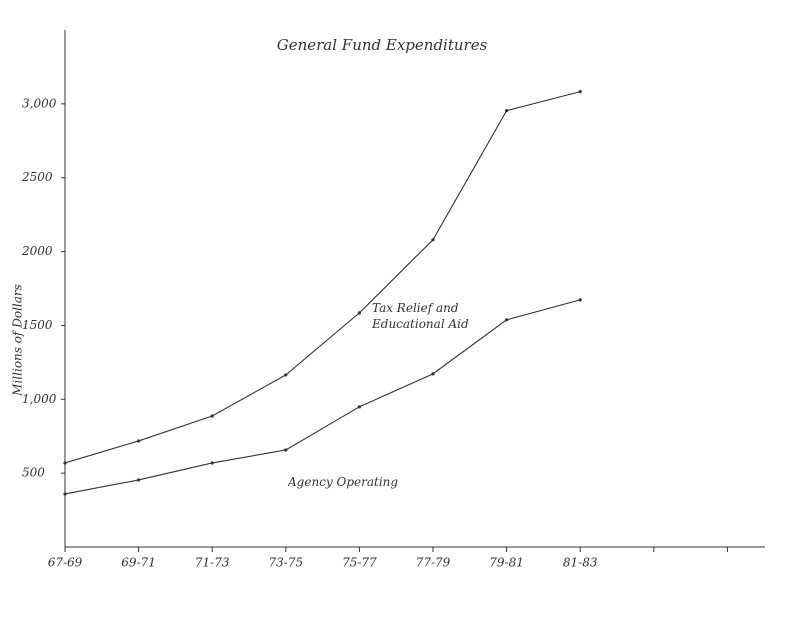 The image size is (800, 618). I want to click on y-tick-label: 2000, so click(37, 251).